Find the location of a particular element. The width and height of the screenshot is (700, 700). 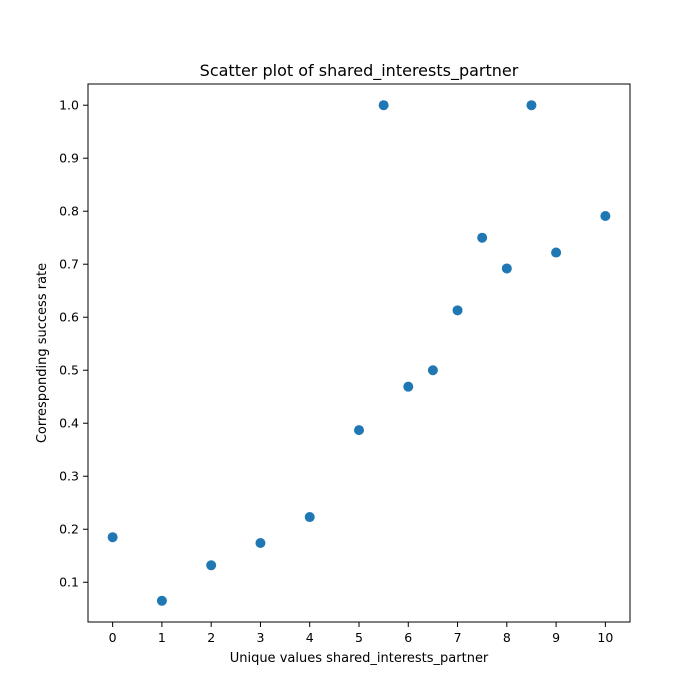

y-axis-ticks: 0.1 0.2 0.3 0.4 0.5 0.6 0.7 0.8 0.9 1.0 is located at coordinates (73, 344).